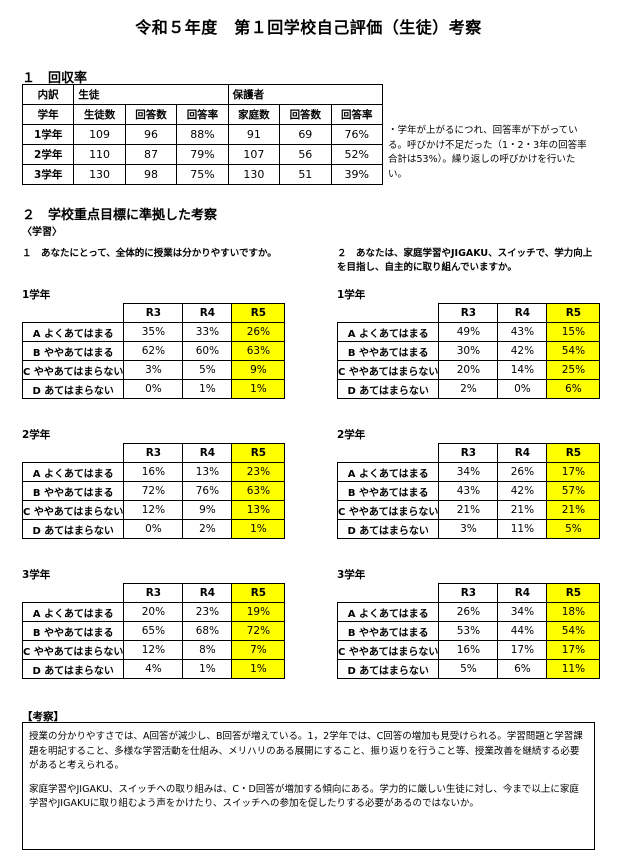 This screenshot has height=860, width=617. I want to click on value-cell: 56, so click(305, 154).